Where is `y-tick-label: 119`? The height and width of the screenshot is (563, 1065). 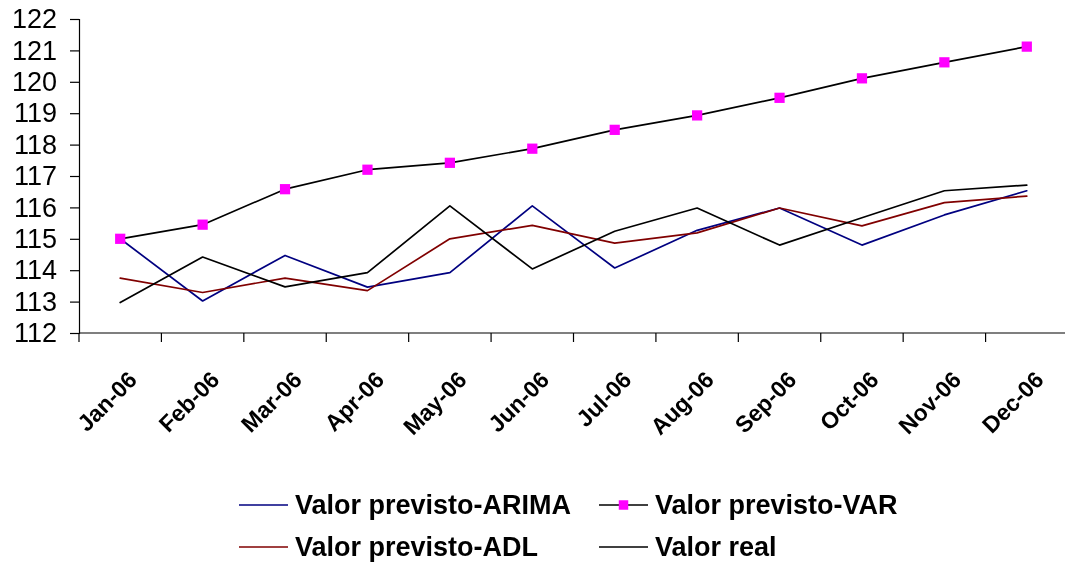 y-tick-label: 119 is located at coordinates (35, 113).